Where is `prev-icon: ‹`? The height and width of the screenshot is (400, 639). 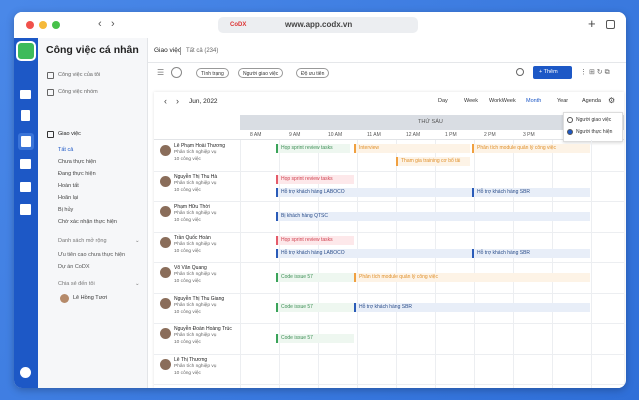 prev-icon: ‹ is located at coordinates (165, 101).